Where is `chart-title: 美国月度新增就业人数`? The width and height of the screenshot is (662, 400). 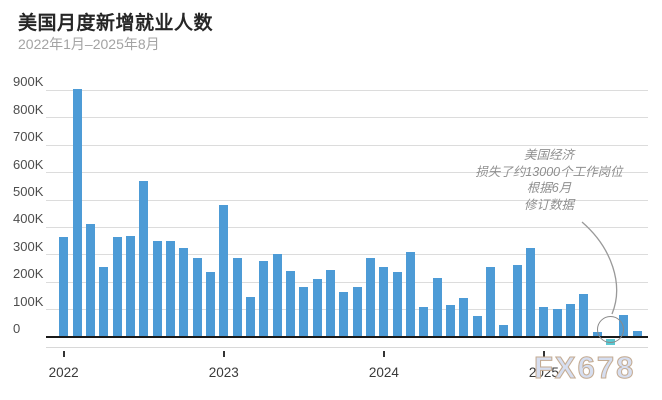 chart-title: 美国月度新增就业人数 is located at coordinates (116, 23).